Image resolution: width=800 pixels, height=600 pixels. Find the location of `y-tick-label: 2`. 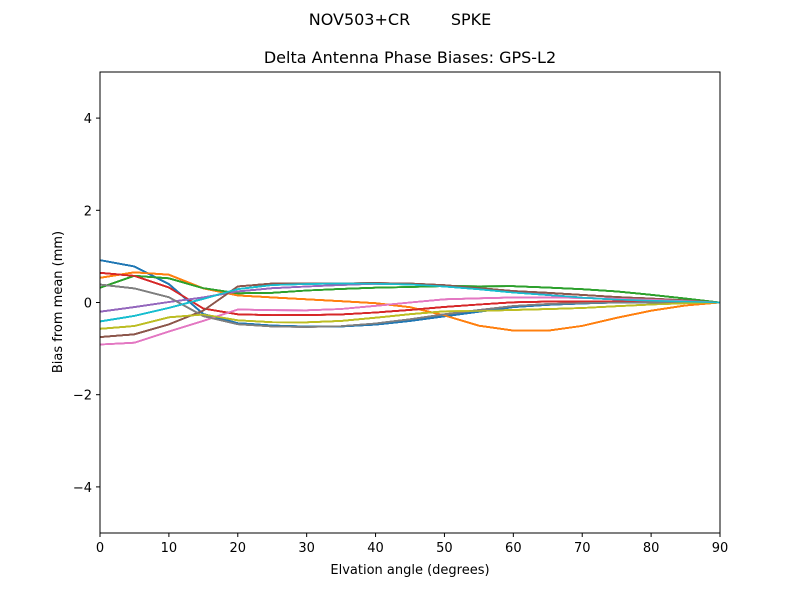

y-tick-label: 2 is located at coordinates (88, 211).